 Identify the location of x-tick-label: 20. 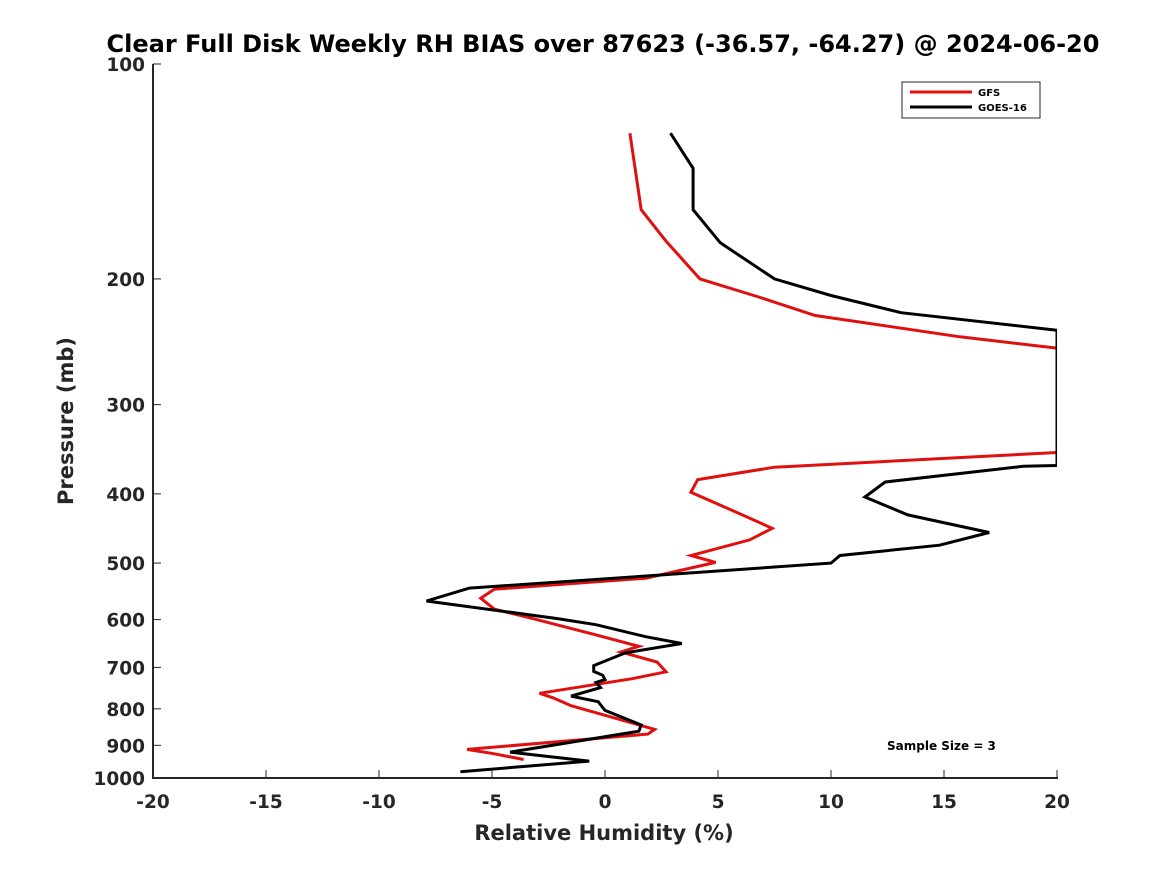
(1057, 802).